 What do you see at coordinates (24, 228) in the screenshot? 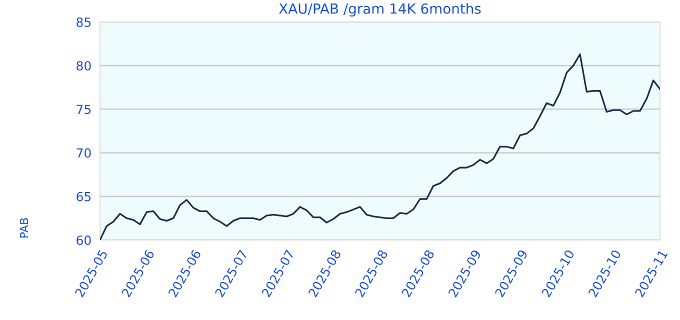
I see `y-axis-title: PAB` at bounding box center [24, 228].